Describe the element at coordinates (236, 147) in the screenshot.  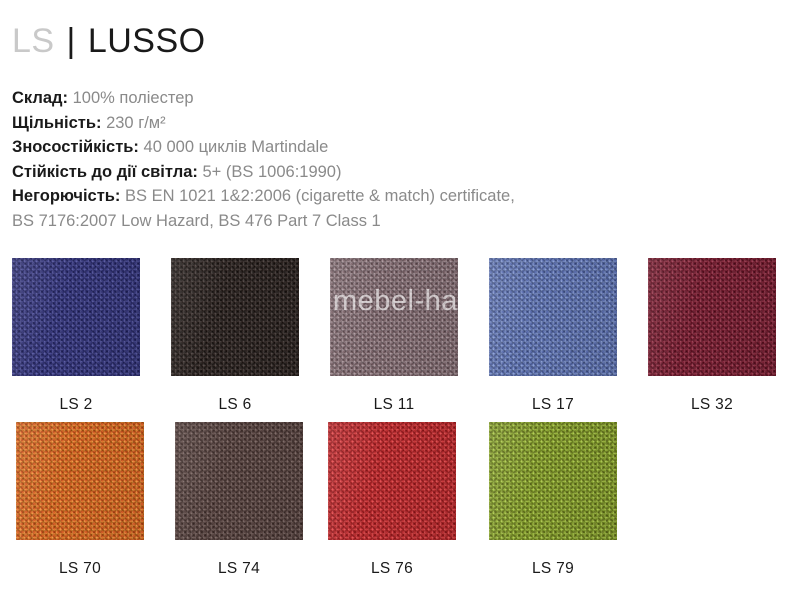
I see `spec-value-abrasion: 40 000 циклів Martindale` at that location.